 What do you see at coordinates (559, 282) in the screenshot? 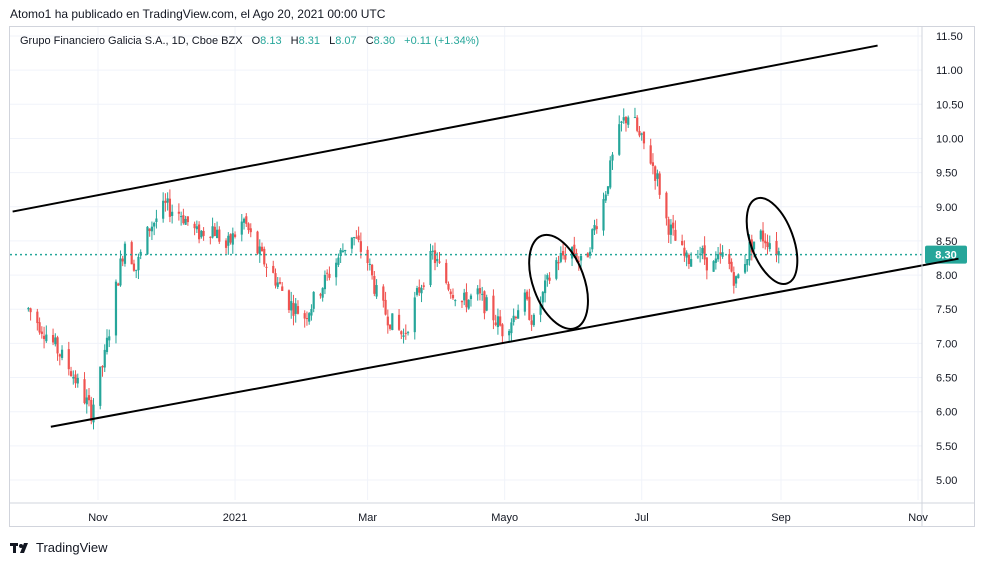
I see `ellipse-mayo` at bounding box center [559, 282].